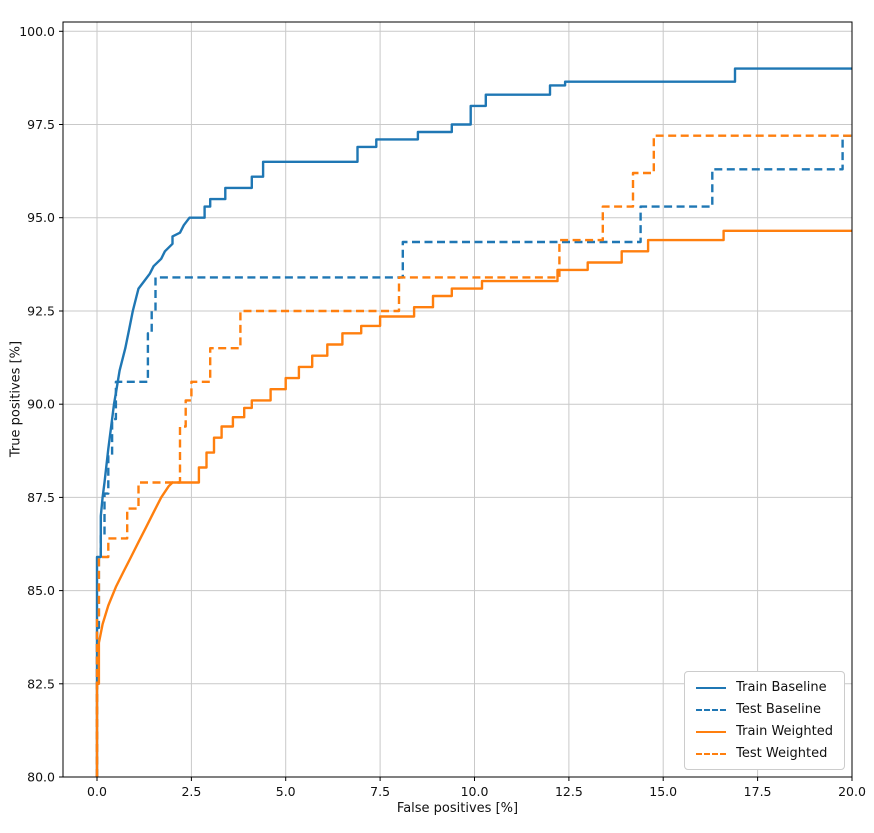 This screenshot has height=833, width=874. Describe the element at coordinates (41, 217) in the screenshot. I see `svg-text: 95.0` at that location.